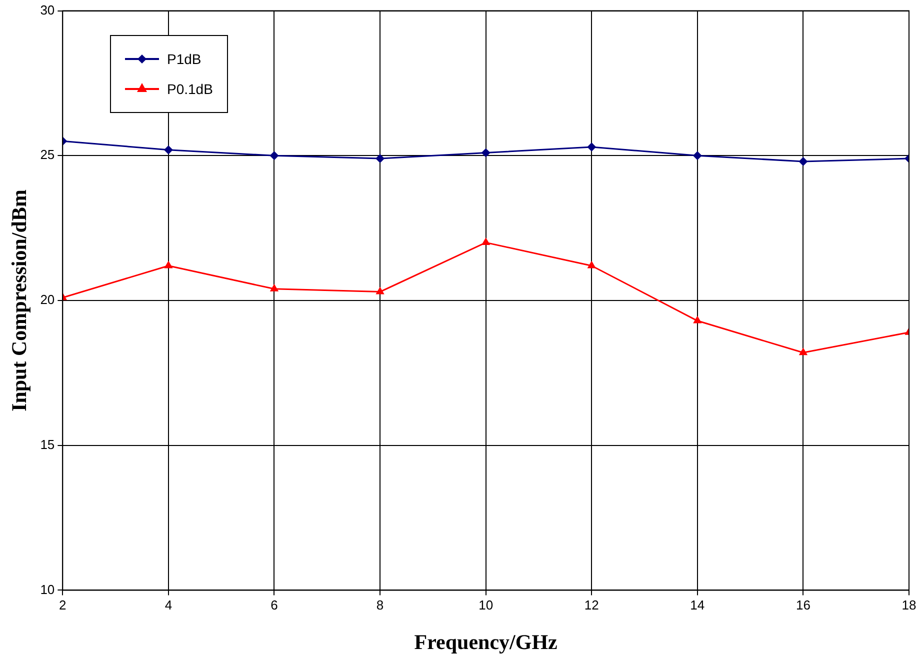  I want to click on y-tick-label: 15, so click(47, 444).